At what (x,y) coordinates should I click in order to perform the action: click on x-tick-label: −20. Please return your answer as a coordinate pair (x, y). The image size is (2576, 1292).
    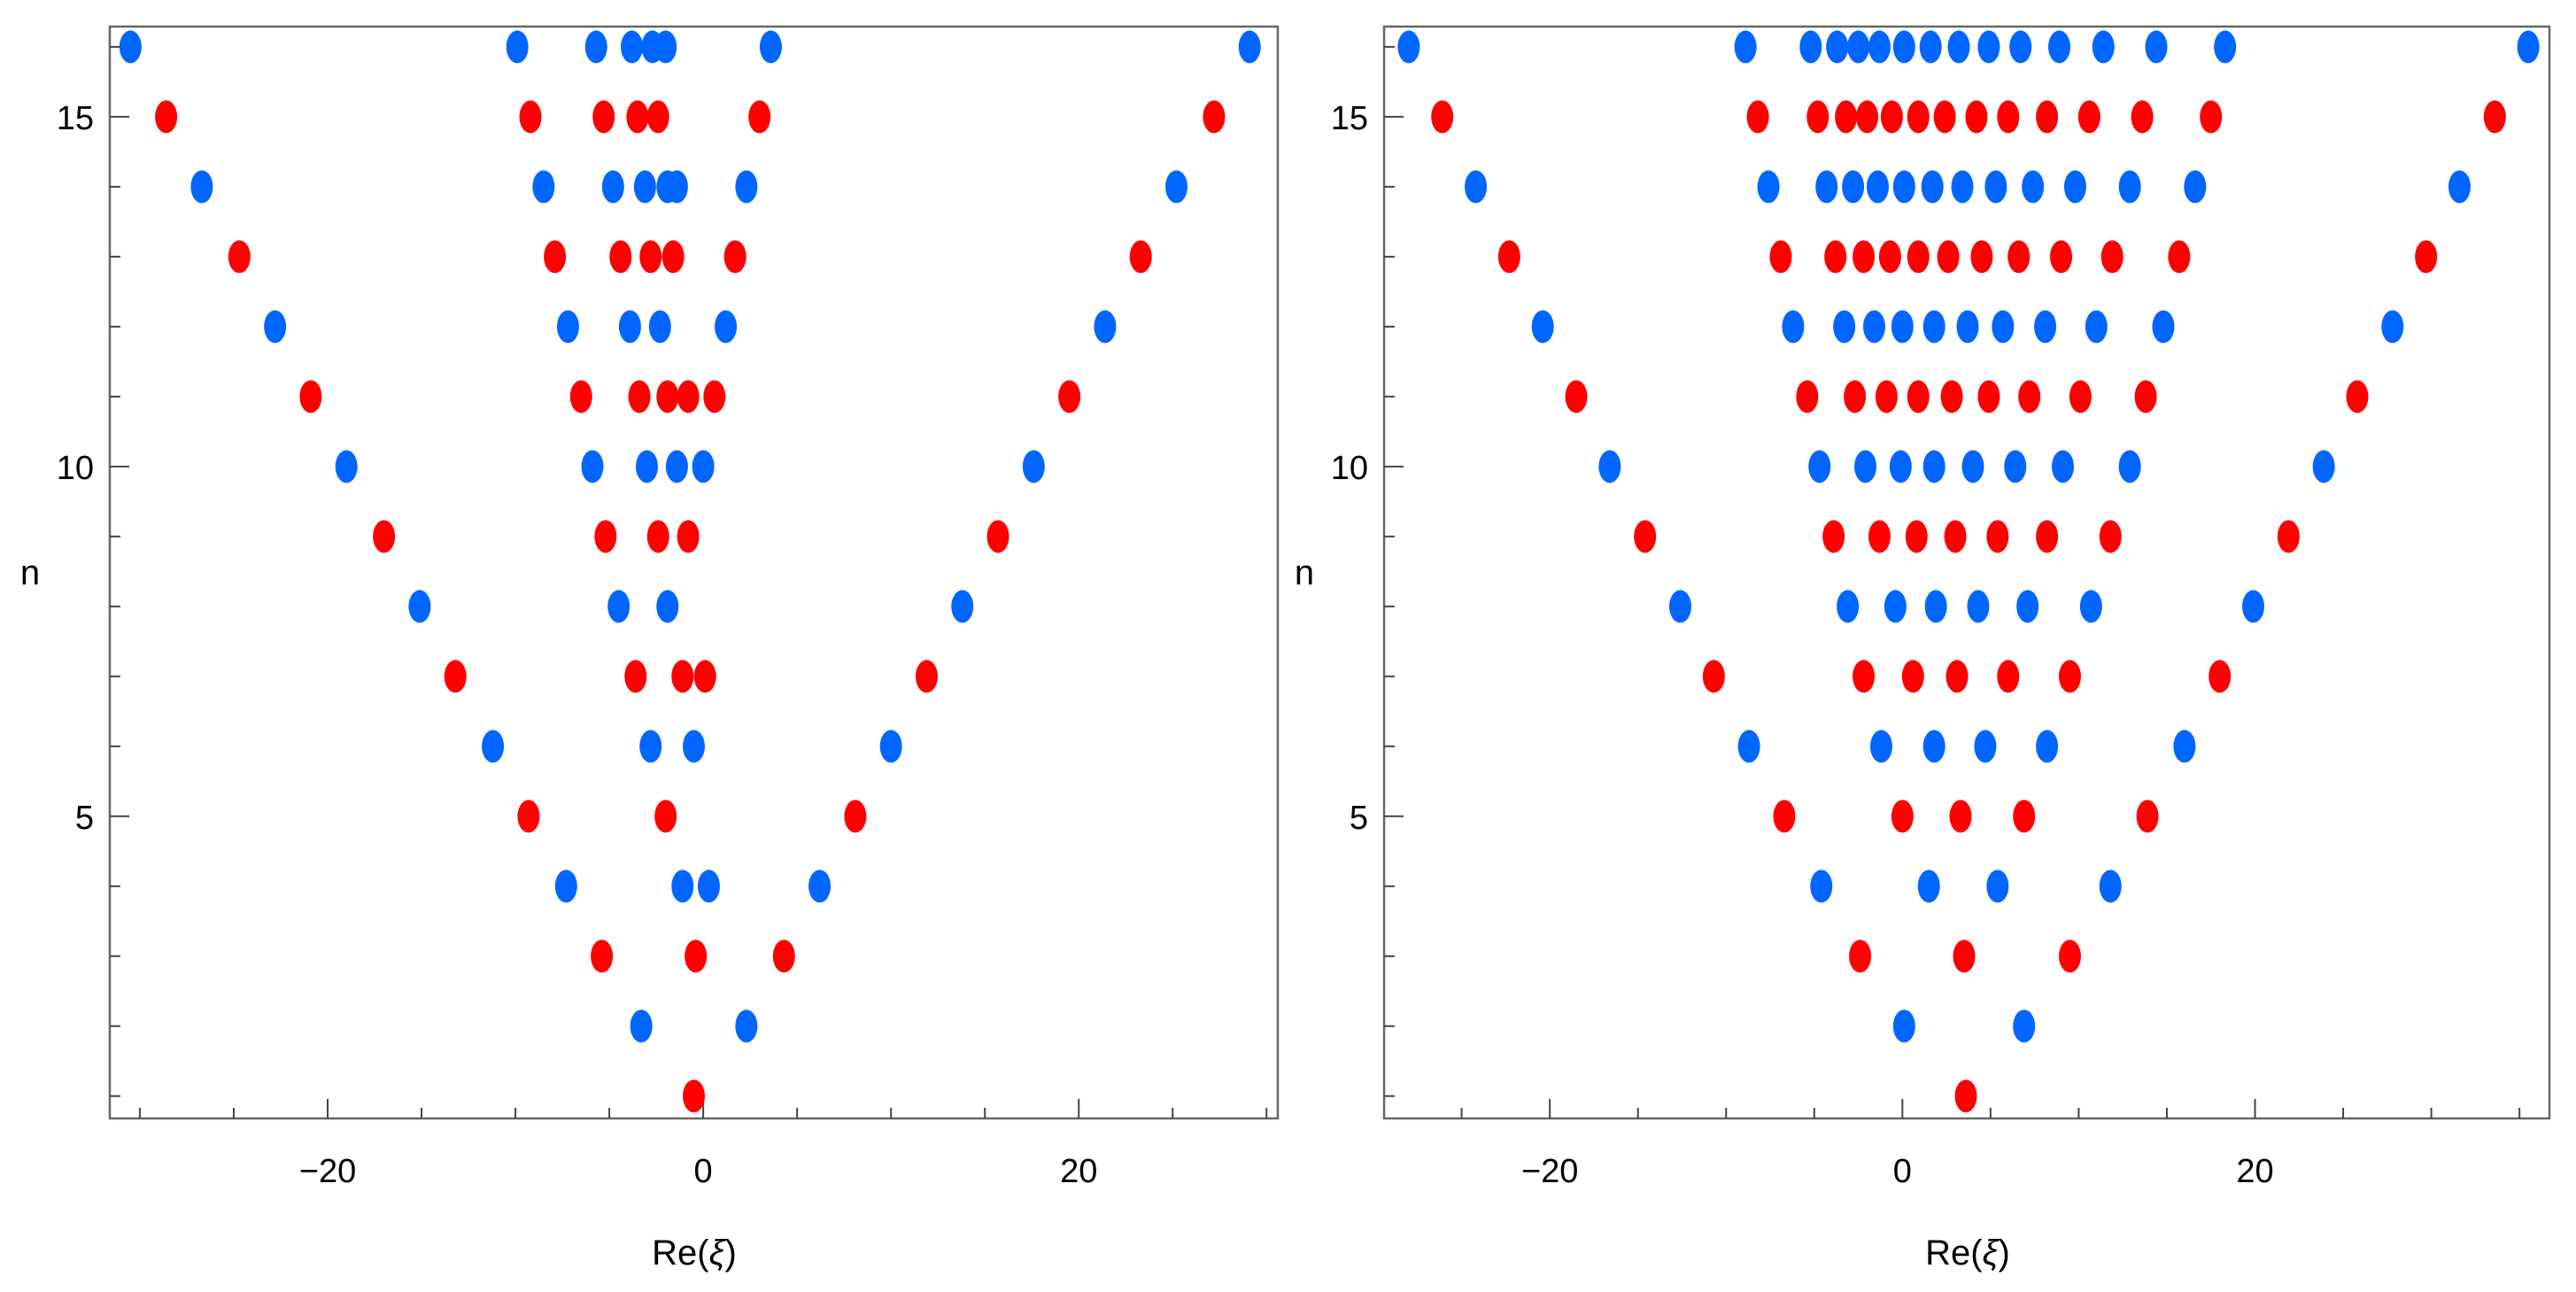
    Looking at the image, I should click on (1549, 1171).